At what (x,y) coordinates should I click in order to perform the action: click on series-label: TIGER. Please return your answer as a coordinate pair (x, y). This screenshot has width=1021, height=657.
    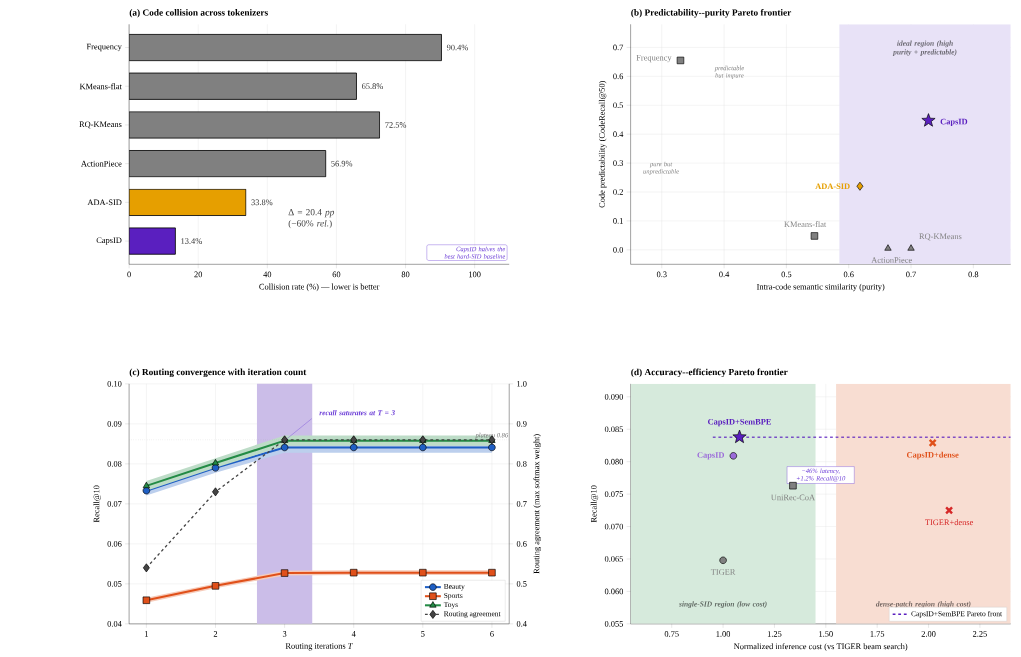
    Looking at the image, I should click on (723, 571).